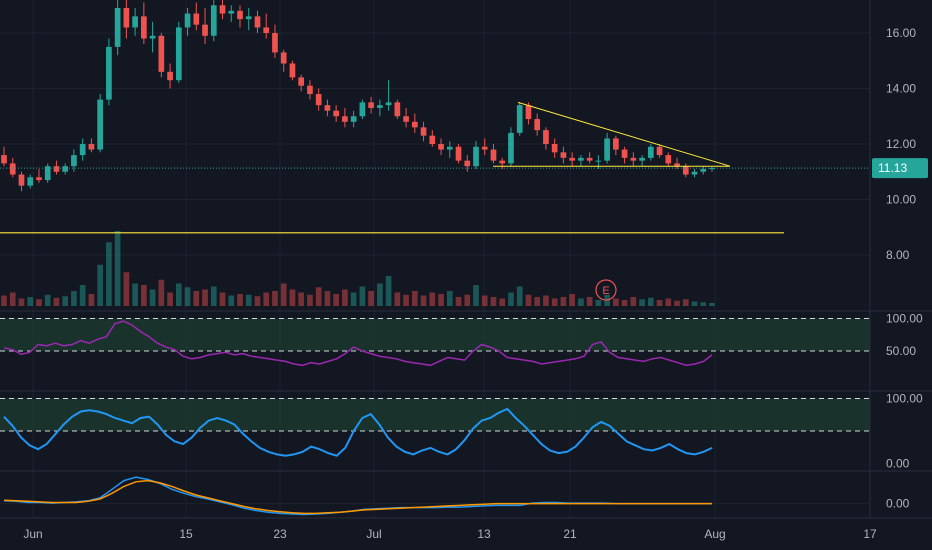  Describe the element at coordinates (280, 534) in the screenshot. I see `date-tick-label: 23` at that location.